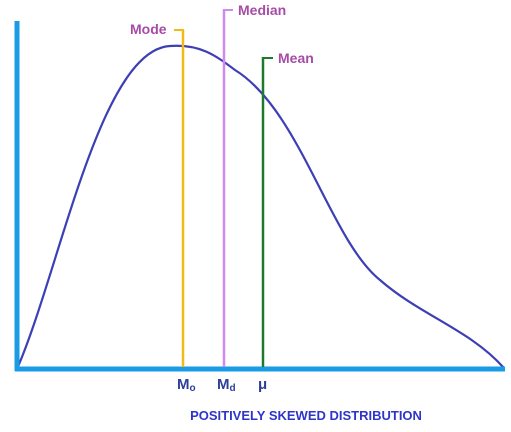 The image size is (511, 432). I want to click on mean-label: Mean, so click(296, 58).